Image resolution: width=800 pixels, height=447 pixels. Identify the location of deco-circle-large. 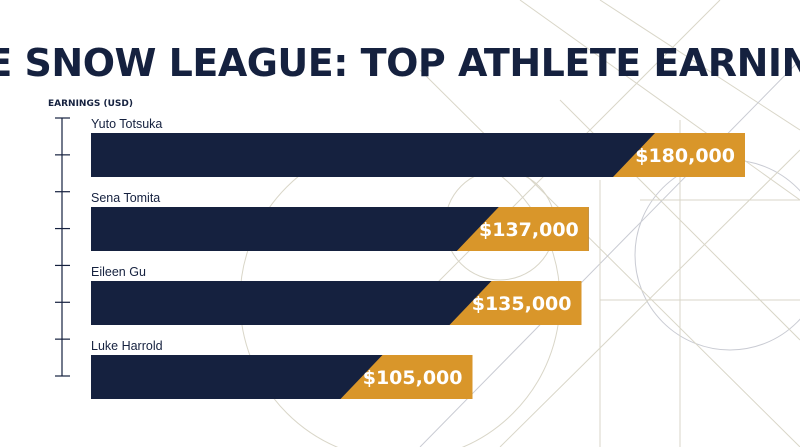
(717, 255).